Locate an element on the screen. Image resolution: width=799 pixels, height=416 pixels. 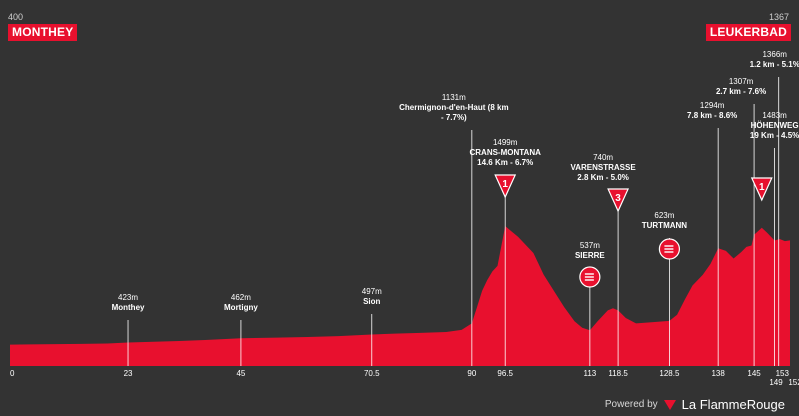
marker-altitude: 537m is located at coordinates (590, 245).